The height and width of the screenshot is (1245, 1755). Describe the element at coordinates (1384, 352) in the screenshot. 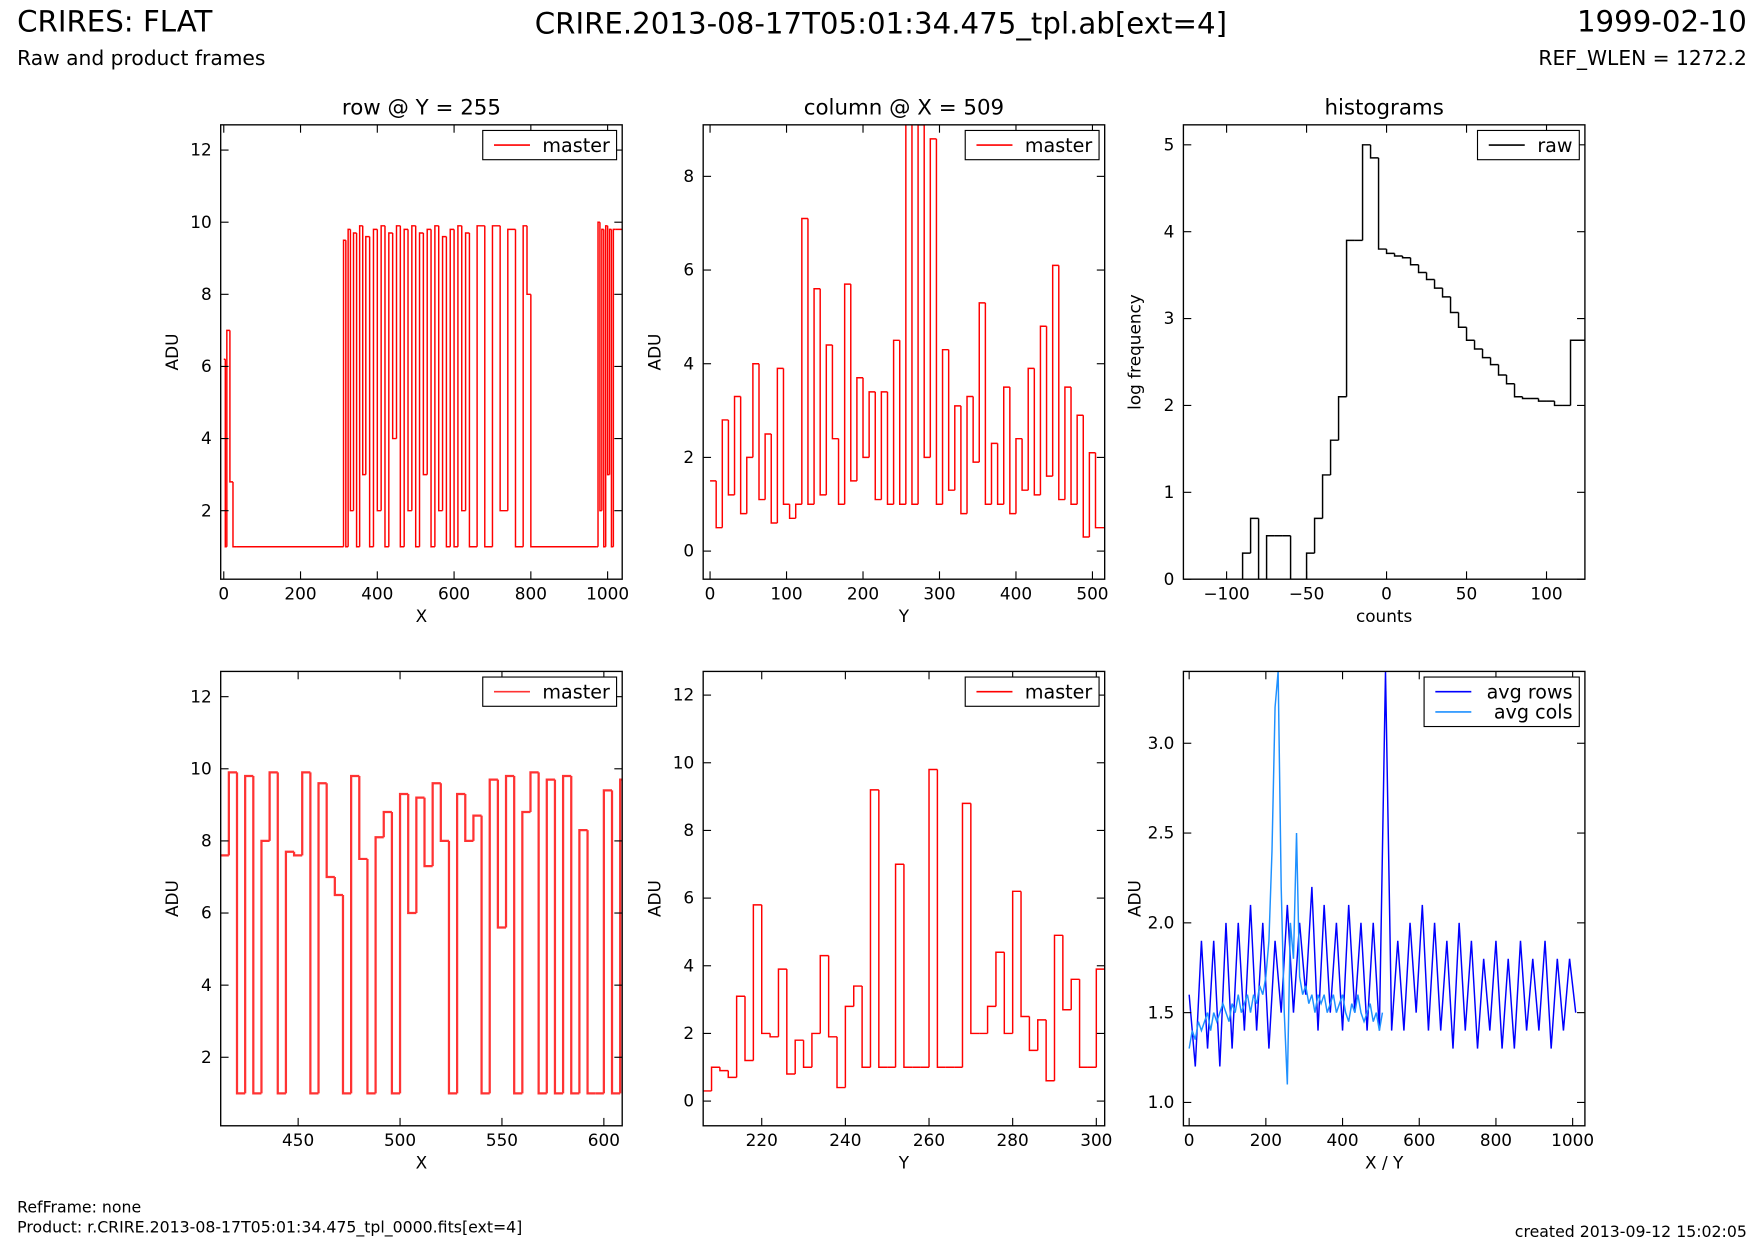

I see `axes-frame` at that location.